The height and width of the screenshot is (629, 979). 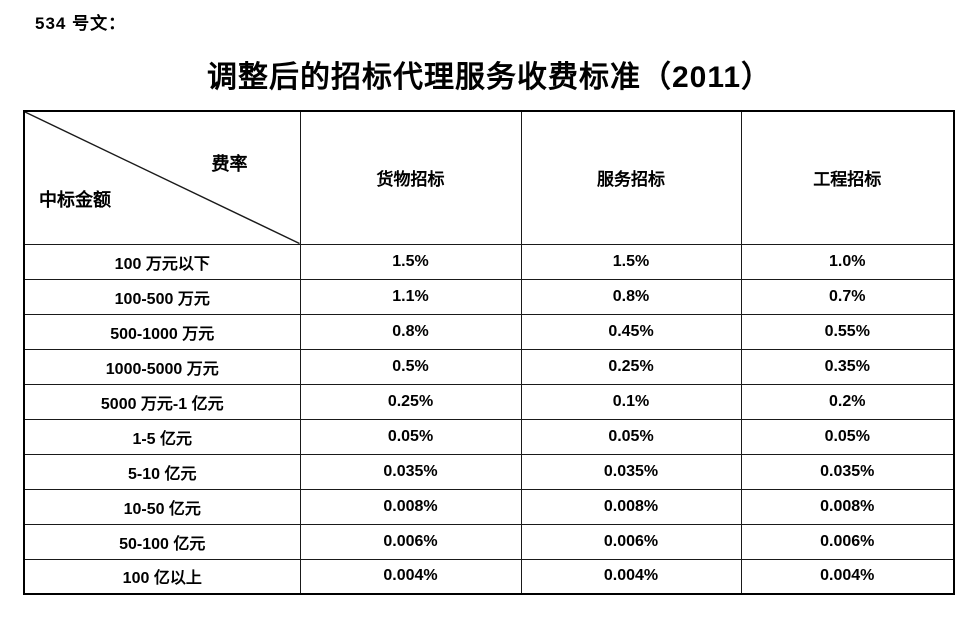 What do you see at coordinates (162, 401) in the screenshot?
I see `amount-range-cell: 5000 万元-1 亿元` at bounding box center [162, 401].